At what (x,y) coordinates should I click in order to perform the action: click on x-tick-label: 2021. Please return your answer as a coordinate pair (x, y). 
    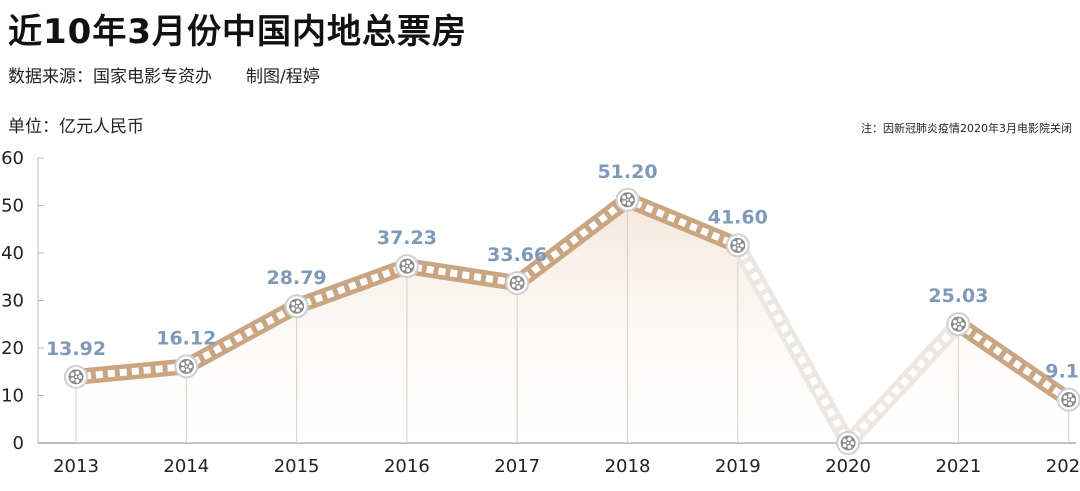
    Looking at the image, I should click on (958, 466).